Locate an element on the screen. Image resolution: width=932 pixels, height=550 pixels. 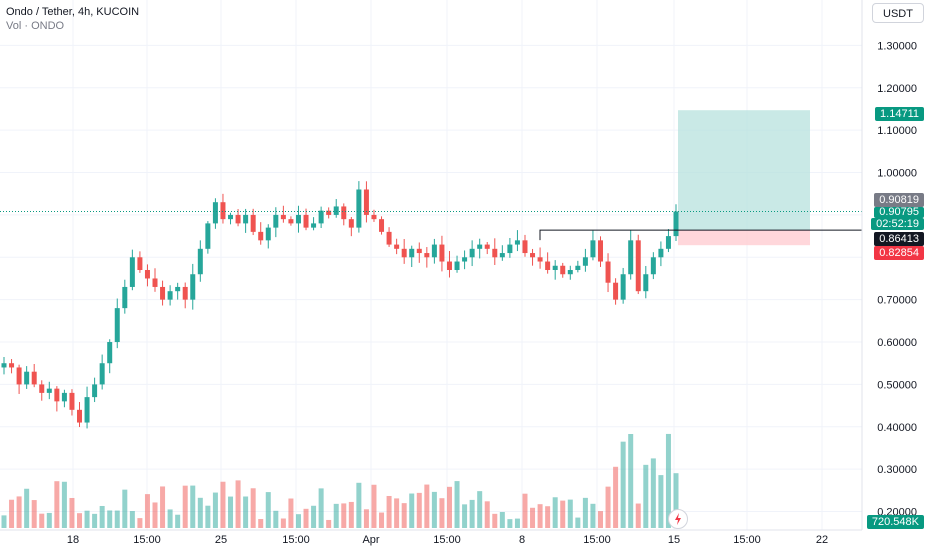
price-tick-label: 0.60000 is located at coordinates (897, 343).